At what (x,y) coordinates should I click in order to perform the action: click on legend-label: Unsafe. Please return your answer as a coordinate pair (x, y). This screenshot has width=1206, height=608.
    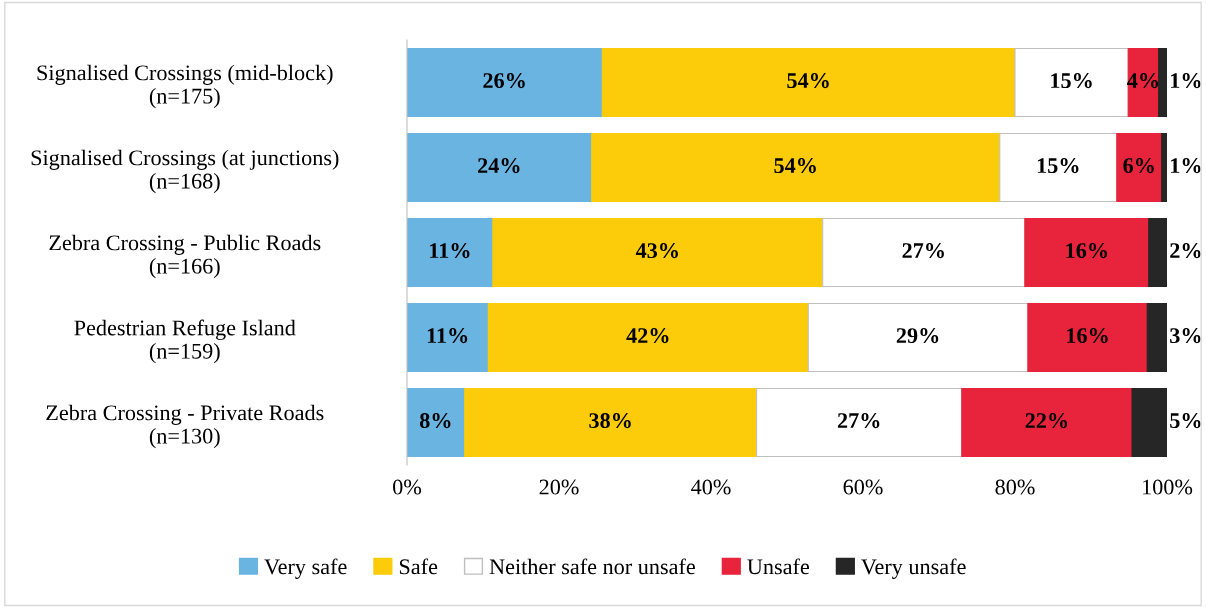
    Looking at the image, I should click on (778, 566).